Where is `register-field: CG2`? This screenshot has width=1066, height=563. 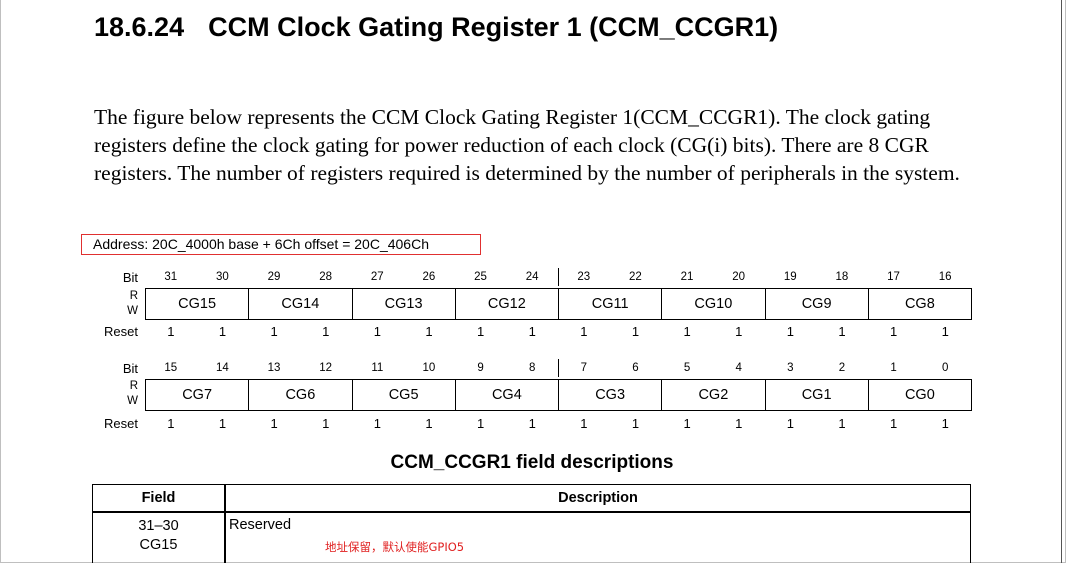 register-field: CG2 is located at coordinates (713, 395).